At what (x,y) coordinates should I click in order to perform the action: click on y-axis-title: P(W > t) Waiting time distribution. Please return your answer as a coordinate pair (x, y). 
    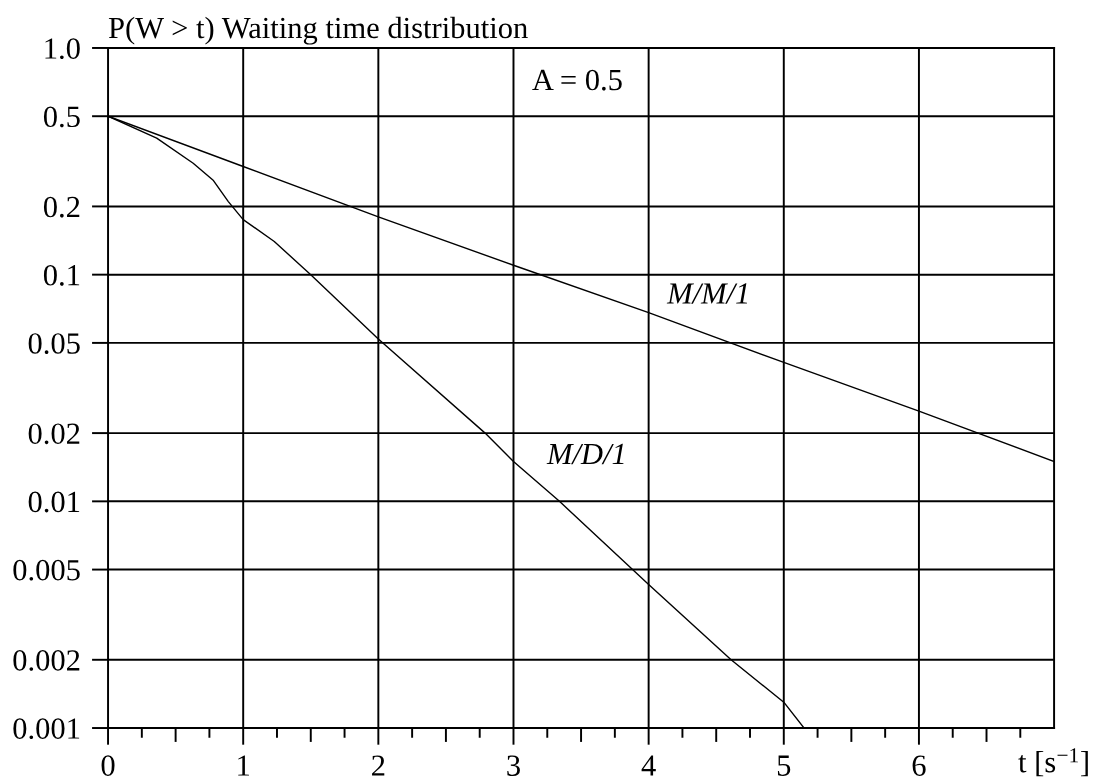
    Looking at the image, I should click on (318, 30).